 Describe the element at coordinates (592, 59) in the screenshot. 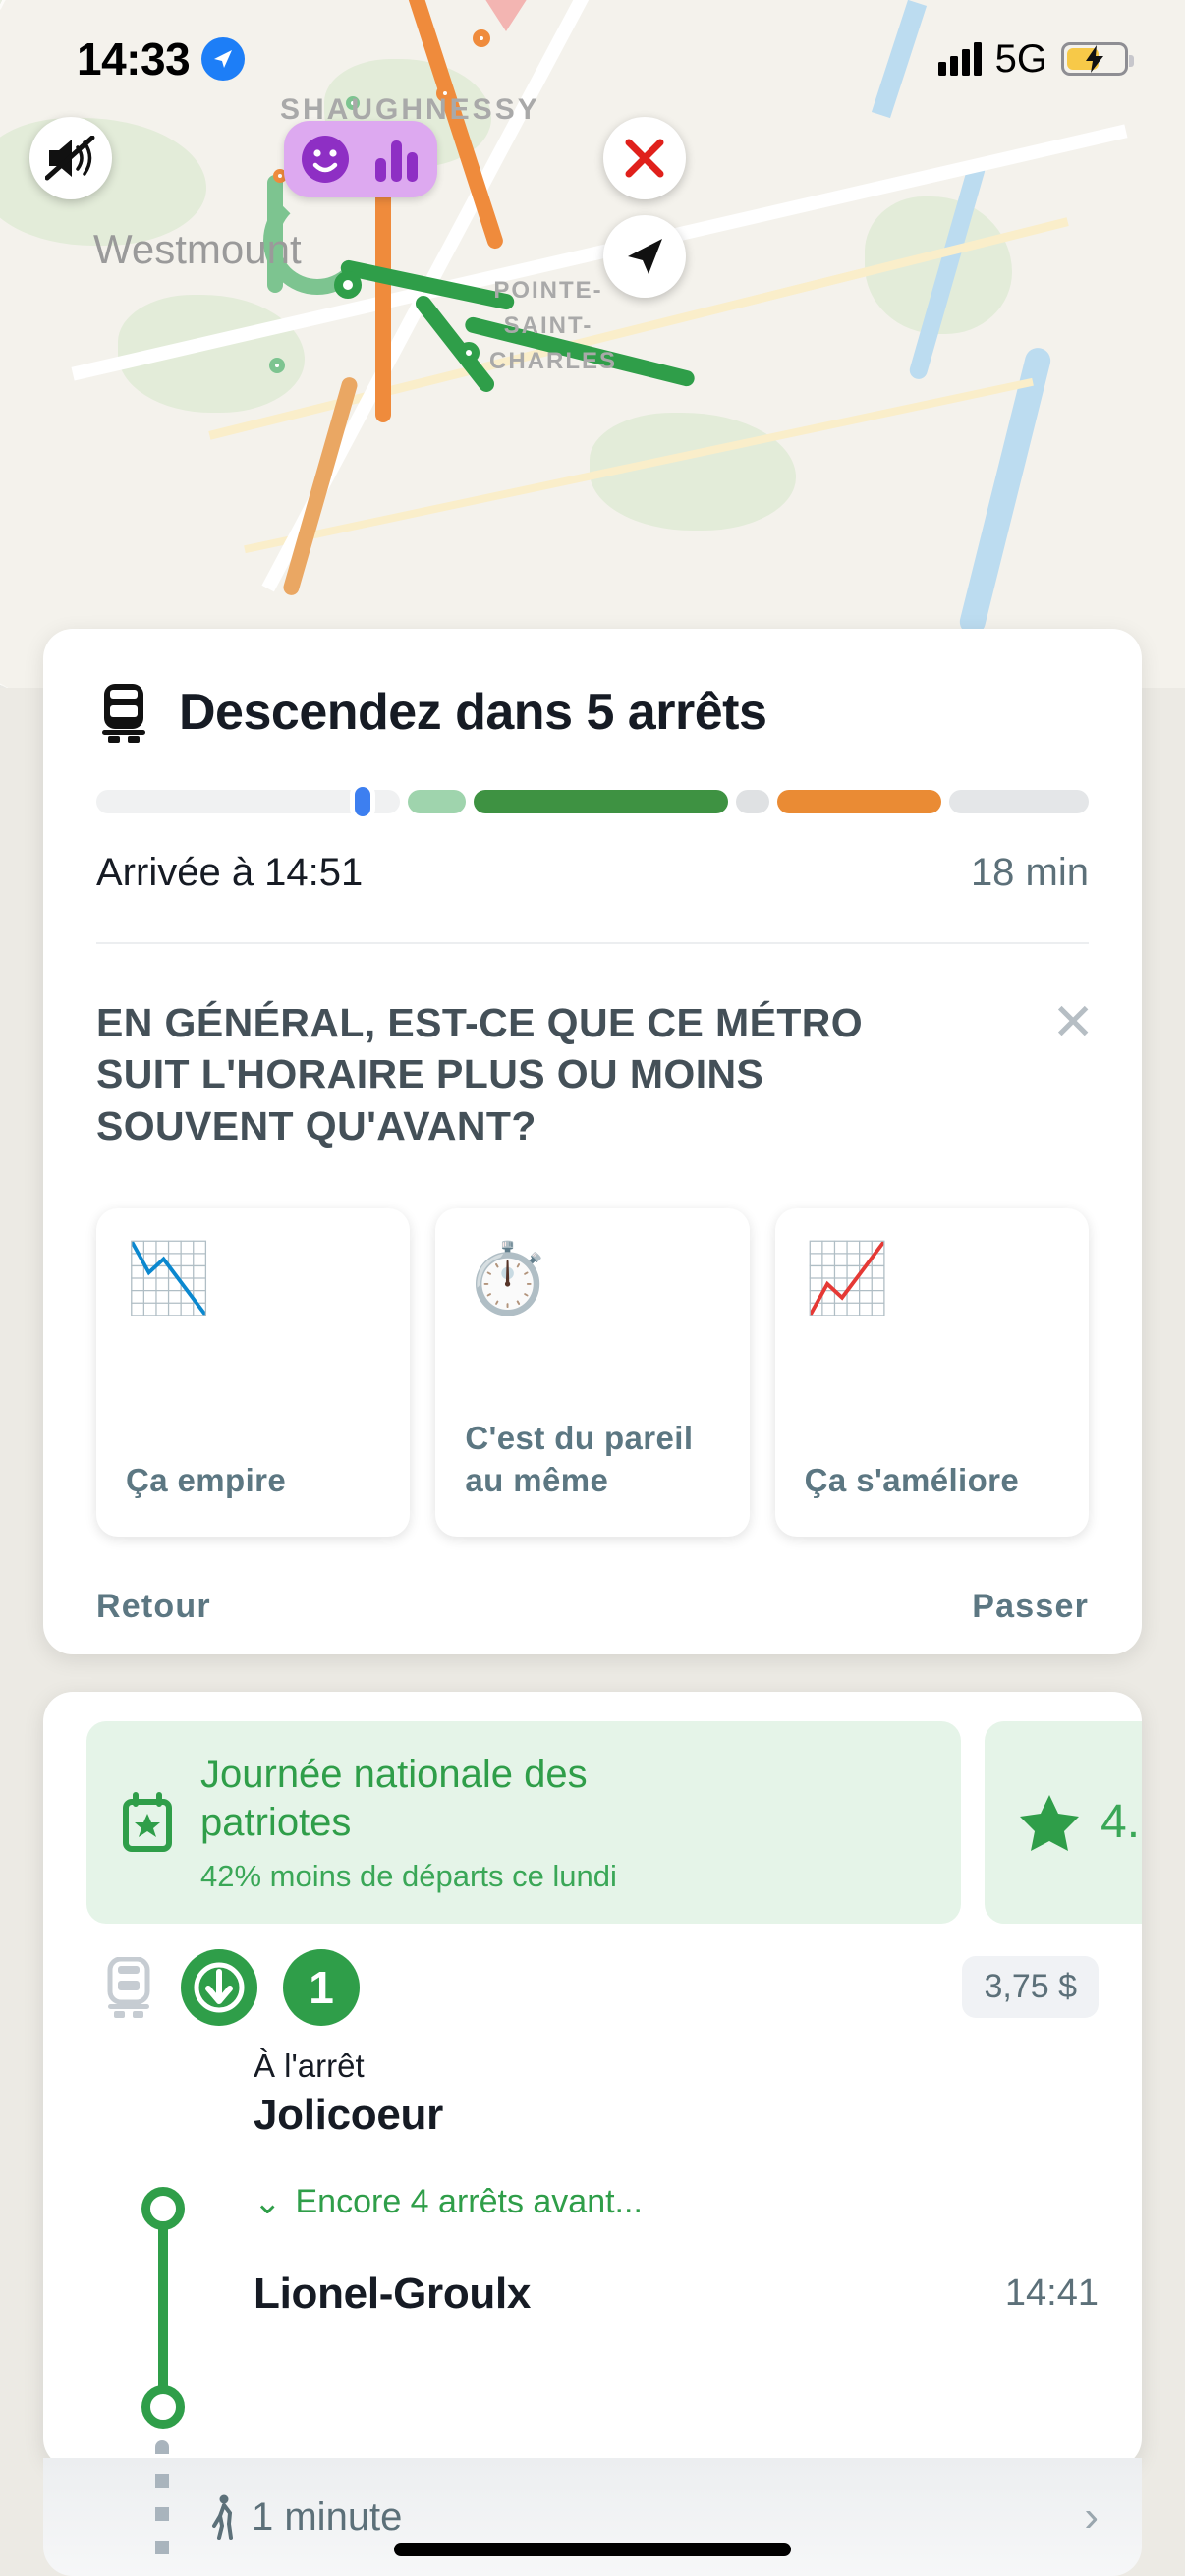

I see `status-bar: 14:33 5G` at that location.